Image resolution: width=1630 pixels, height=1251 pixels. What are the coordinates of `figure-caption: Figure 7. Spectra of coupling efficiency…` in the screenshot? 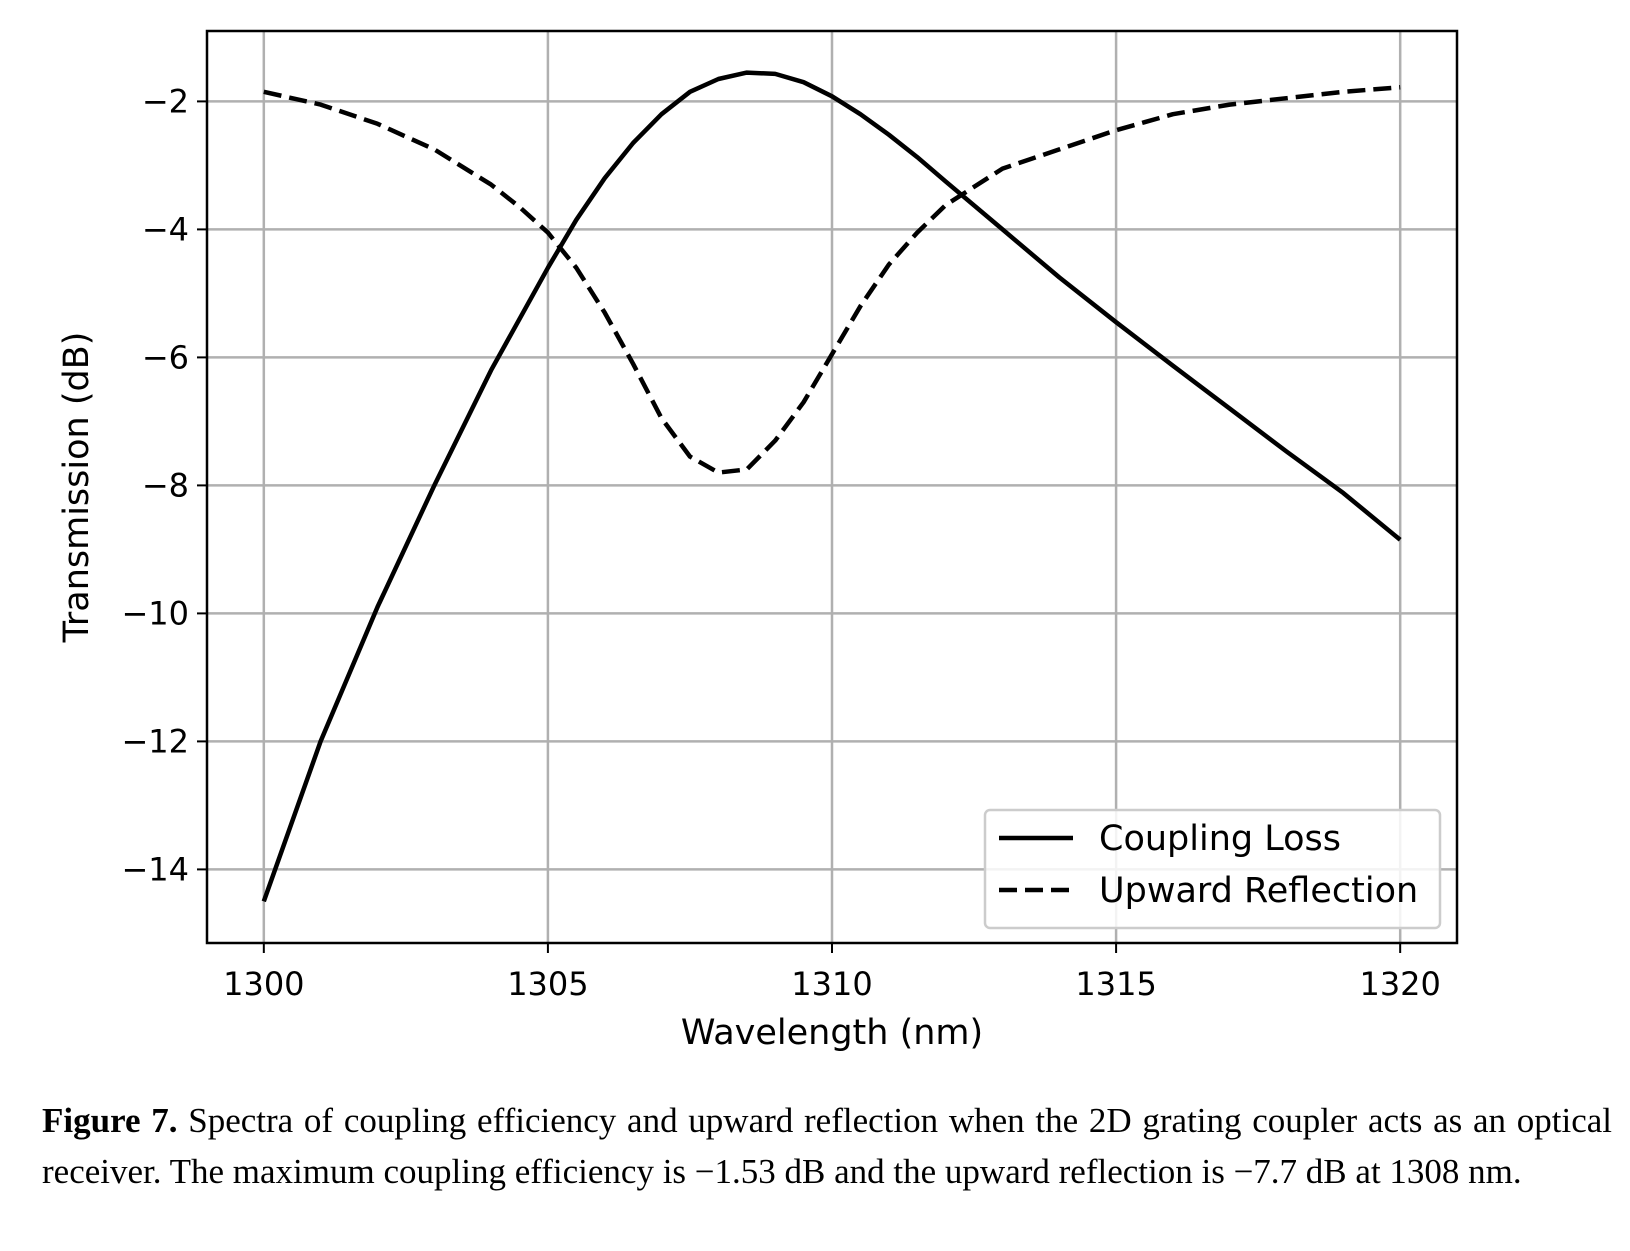 It's located at (827, 1146).